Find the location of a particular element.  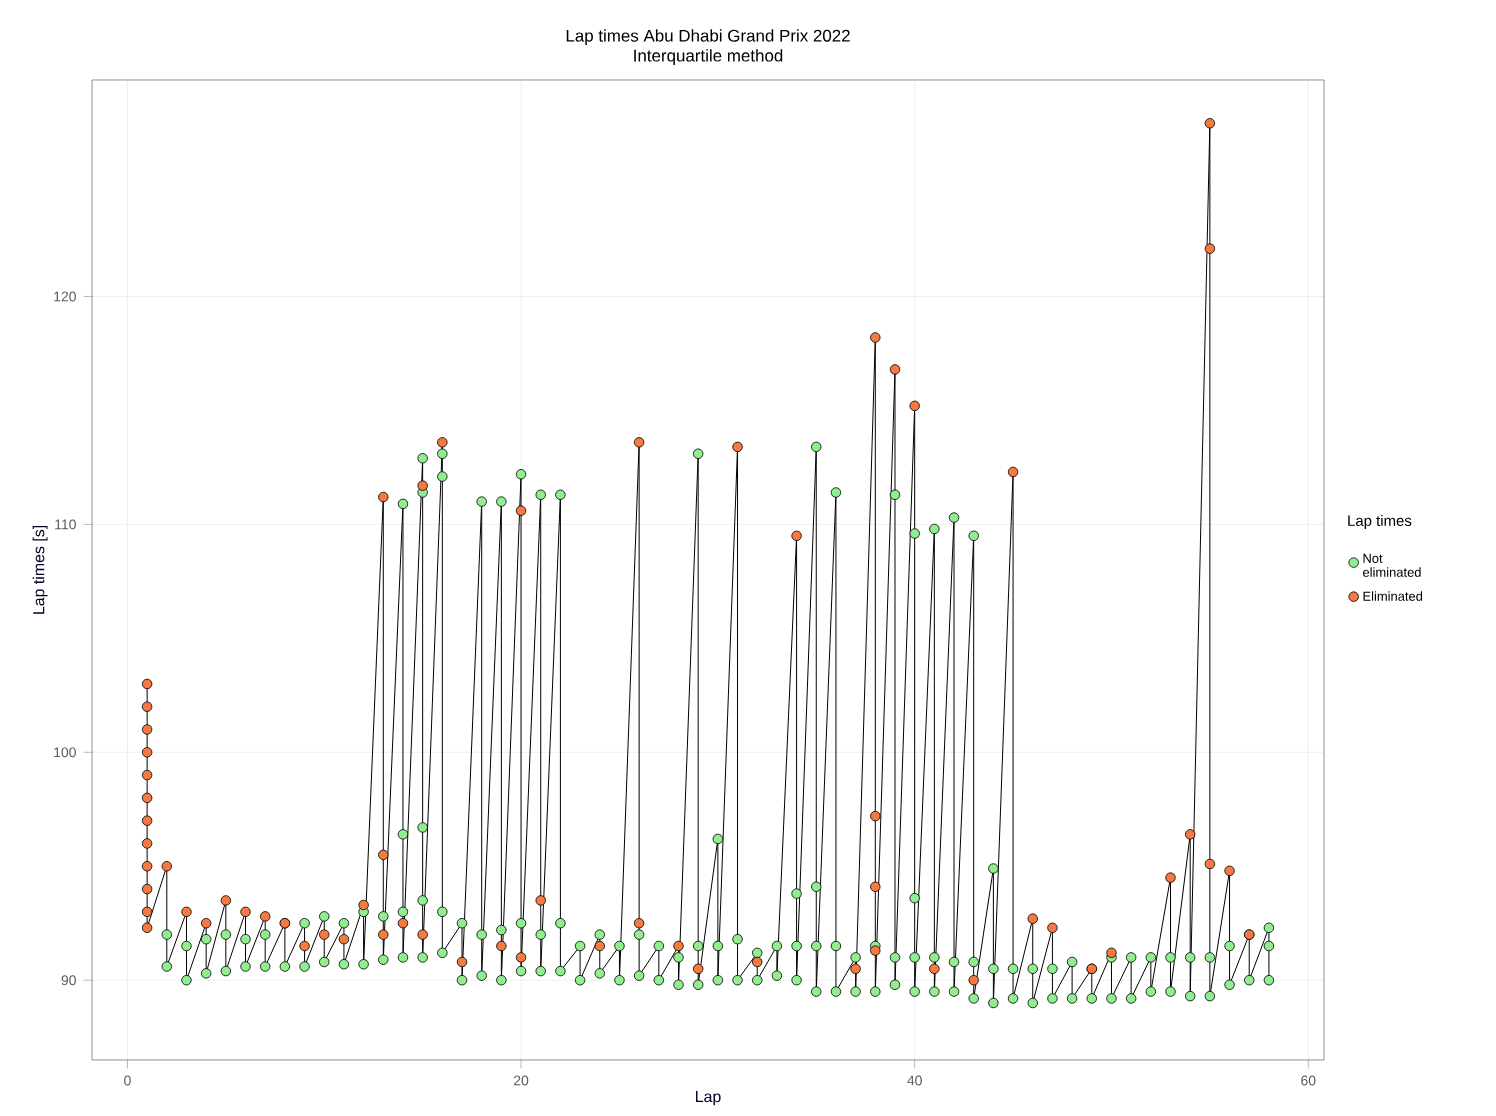

chart-title: Lap times Abu Dhabi Grand Prix 2022 is located at coordinates (708, 37).